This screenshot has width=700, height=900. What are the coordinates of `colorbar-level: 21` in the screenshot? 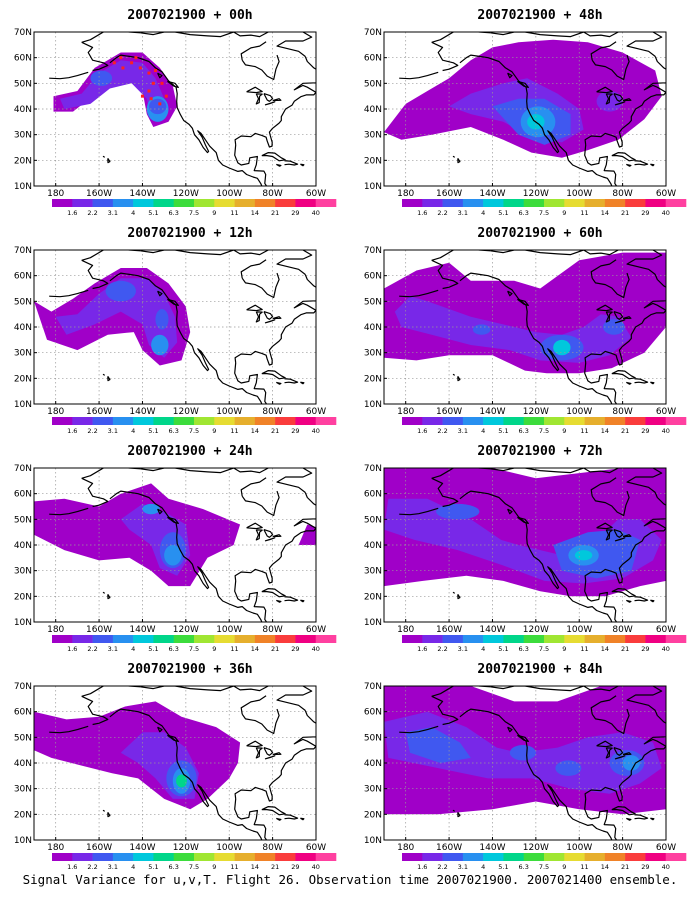 It's located at (275, 649).